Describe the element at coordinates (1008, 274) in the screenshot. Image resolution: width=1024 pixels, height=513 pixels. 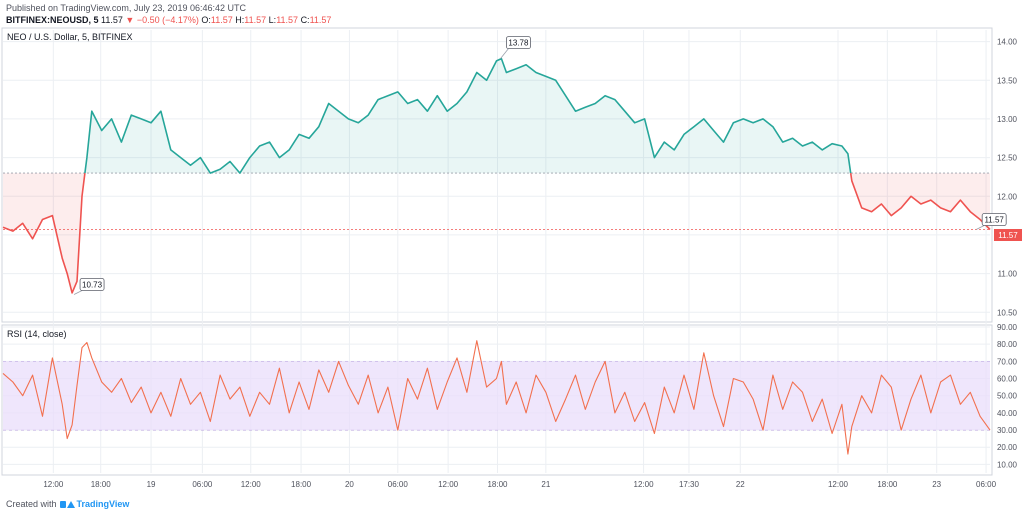
I see `price-tick-label: 11.00` at that location.